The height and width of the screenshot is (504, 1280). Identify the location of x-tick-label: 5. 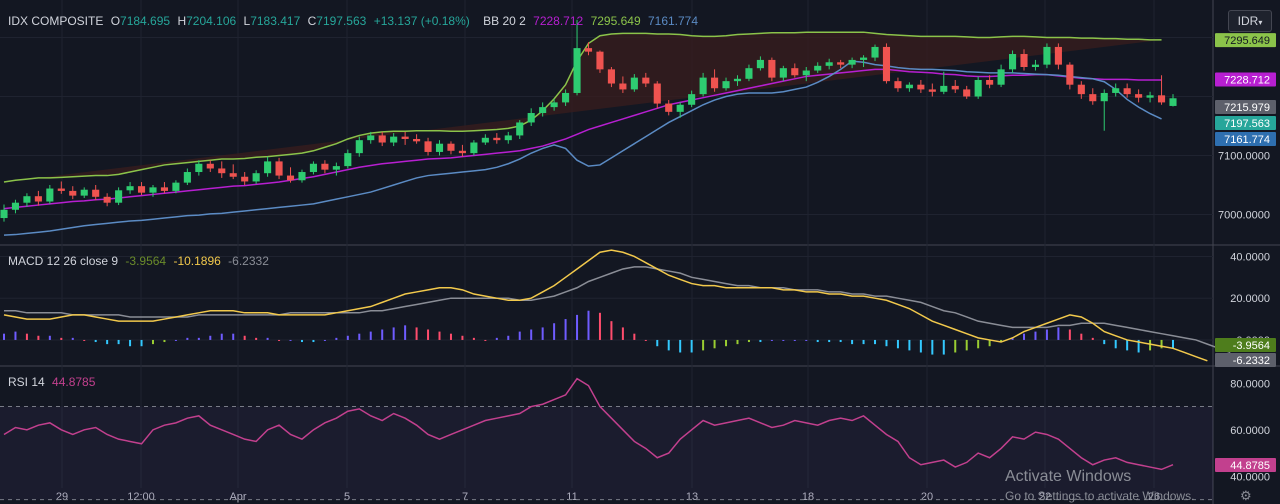
(347, 497).